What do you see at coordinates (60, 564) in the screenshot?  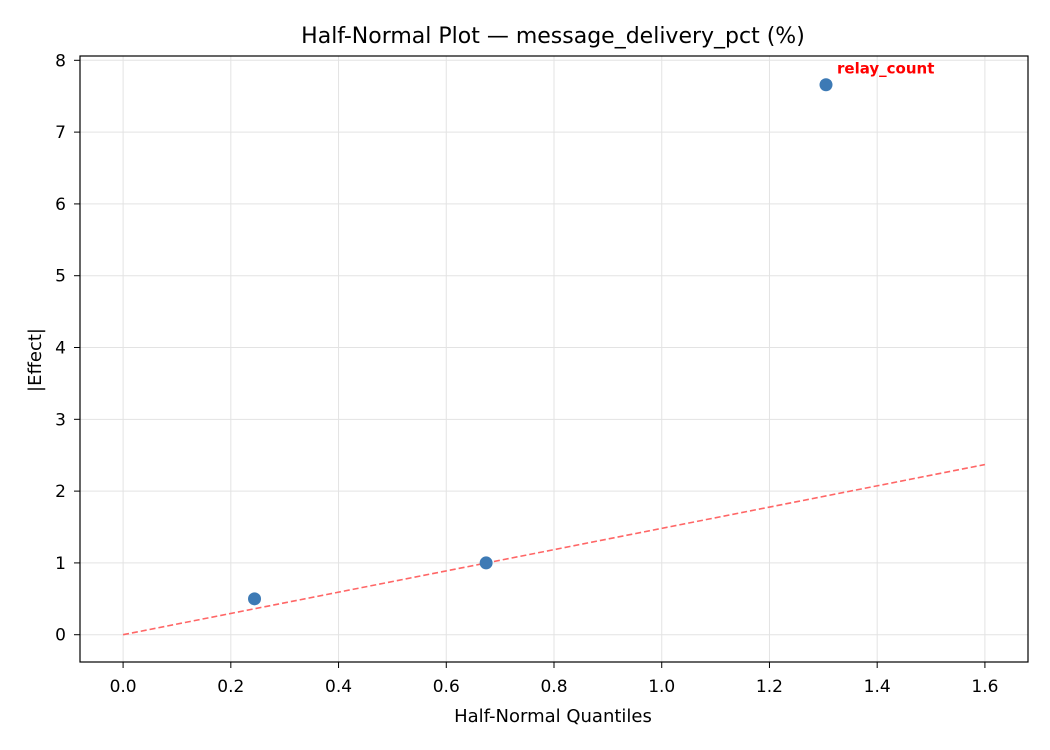 I see `y-tick-label: 1` at bounding box center [60, 564].